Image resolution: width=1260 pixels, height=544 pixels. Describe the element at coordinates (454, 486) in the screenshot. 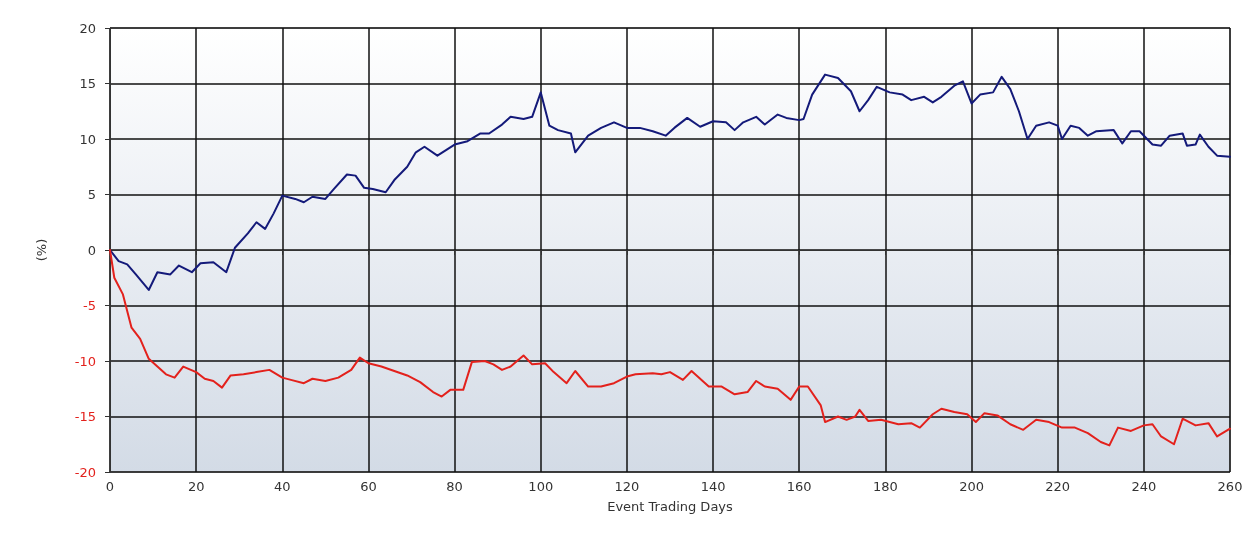

I see `x-tick-label: 80` at that location.